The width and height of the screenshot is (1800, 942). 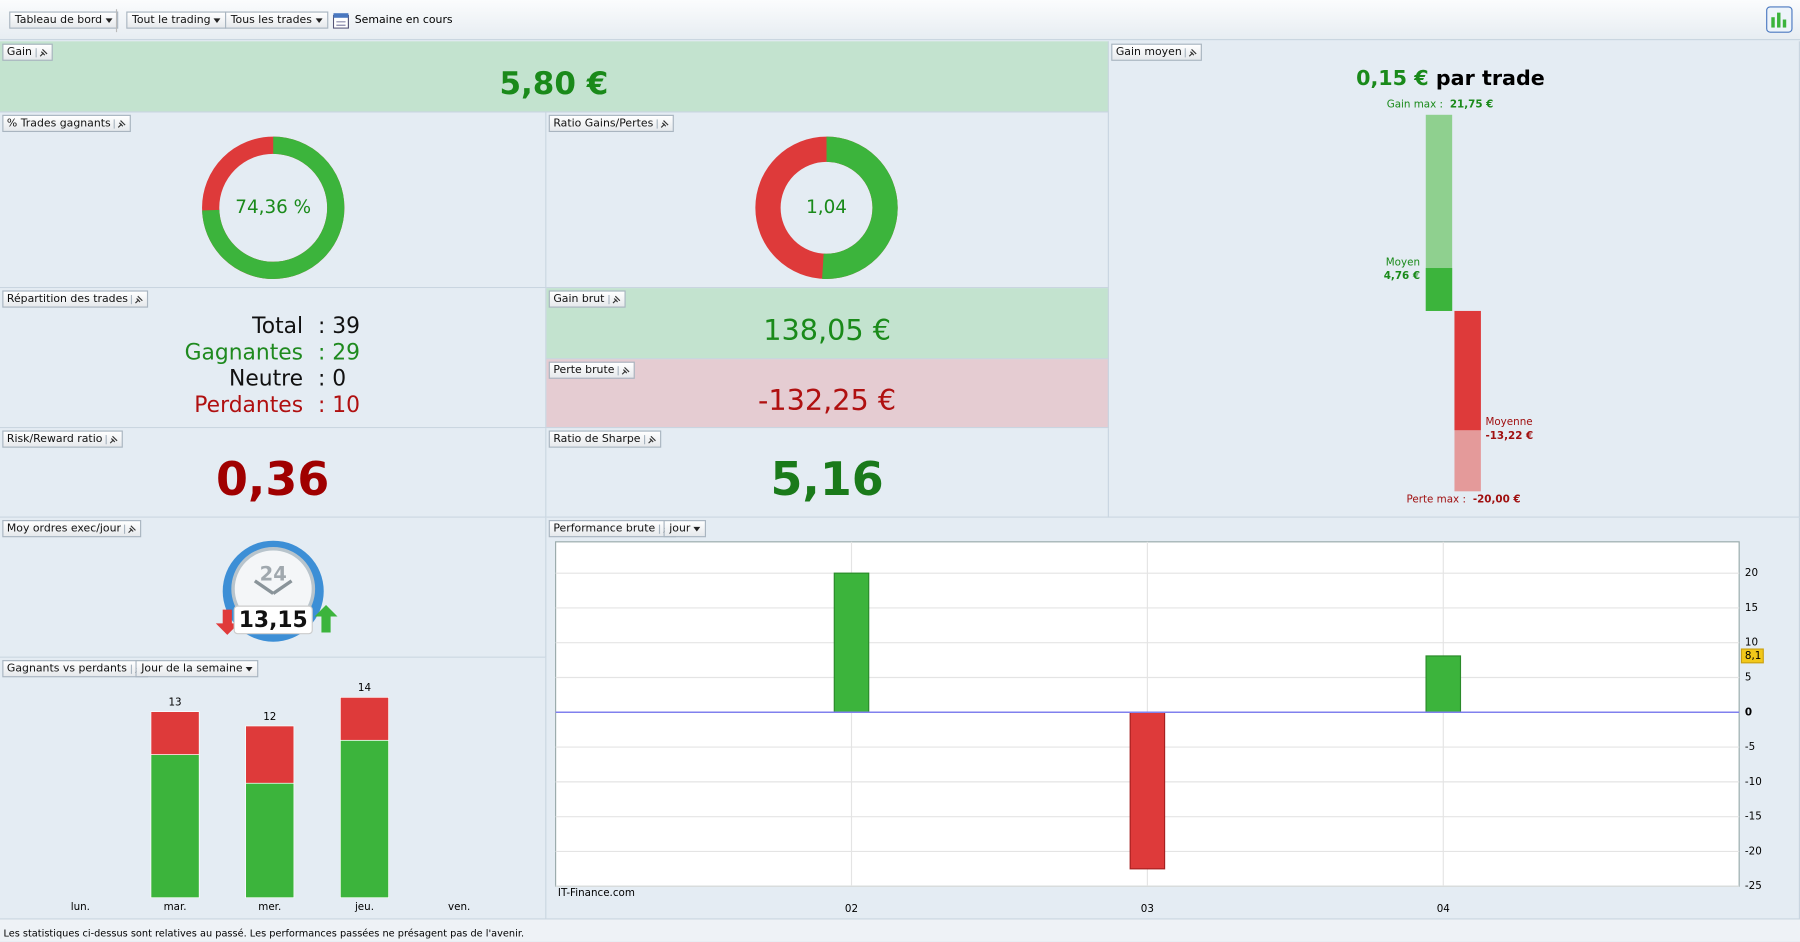 What do you see at coordinates (116, 21) in the screenshot?
I see `separator` at bounding box center [116, 21].